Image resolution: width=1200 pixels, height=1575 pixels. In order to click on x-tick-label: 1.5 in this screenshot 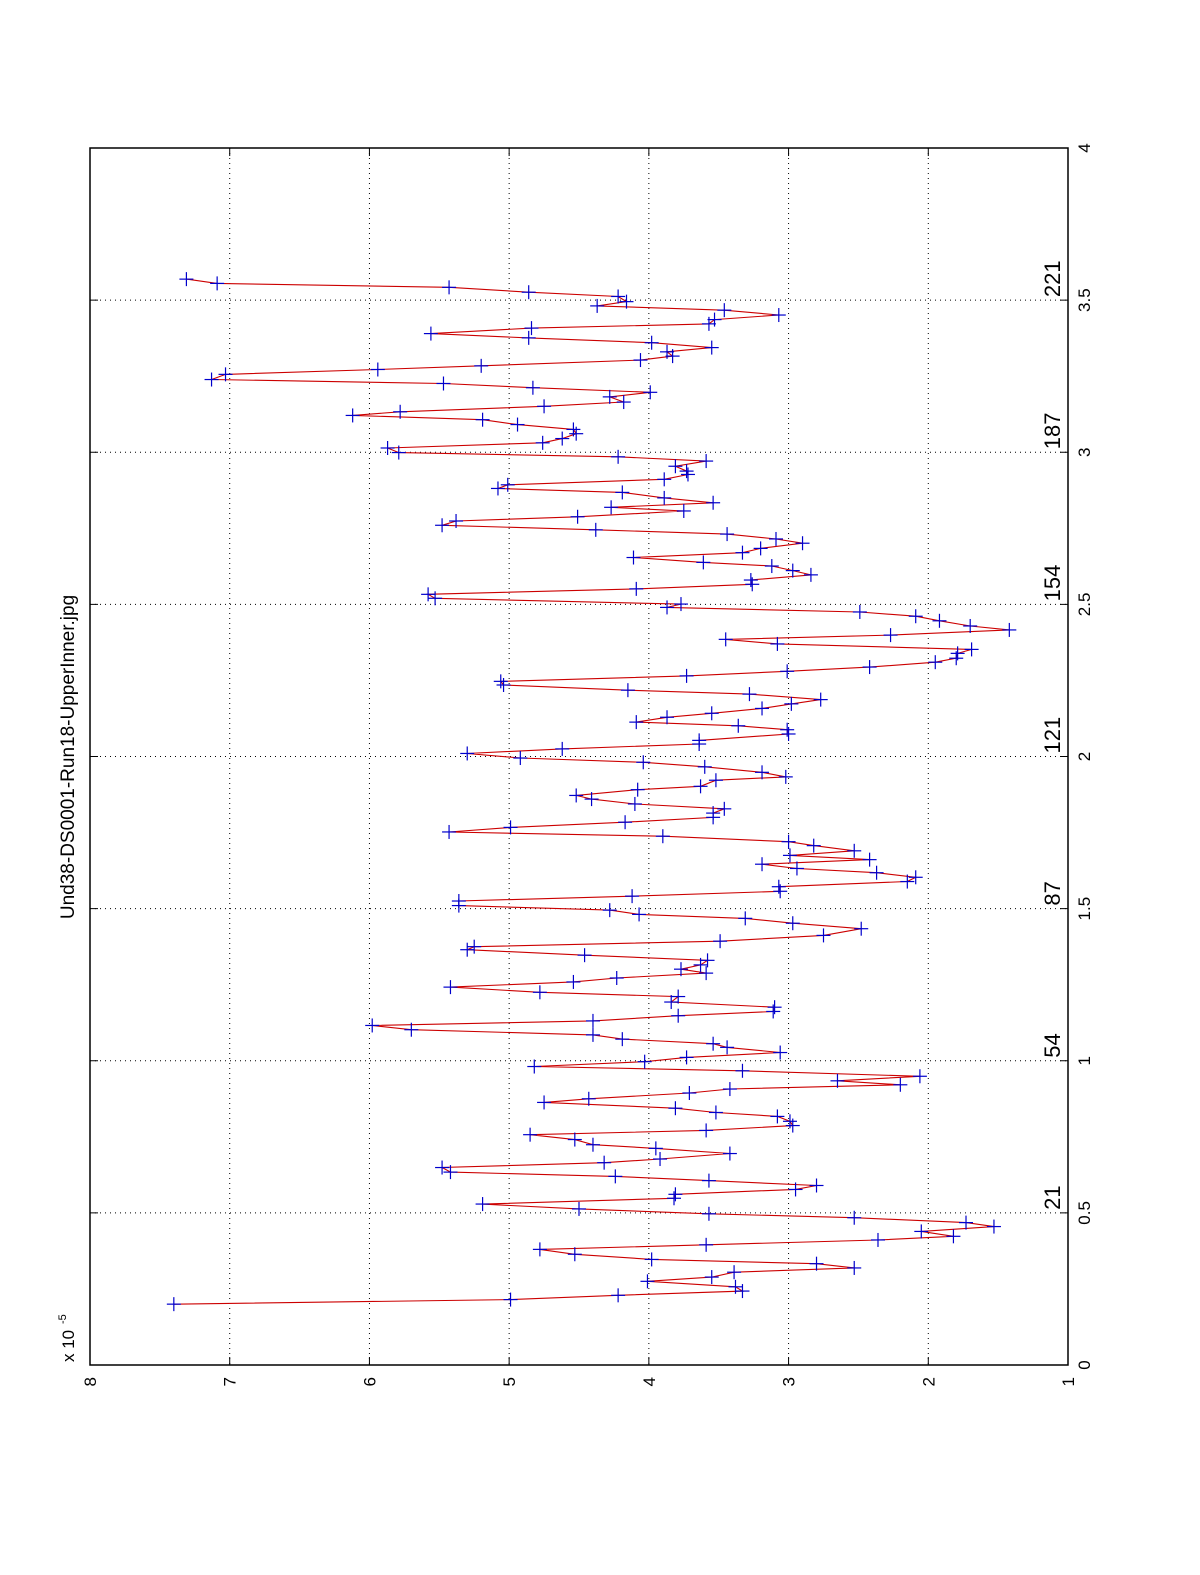, I will do `click(1084, 909)`.